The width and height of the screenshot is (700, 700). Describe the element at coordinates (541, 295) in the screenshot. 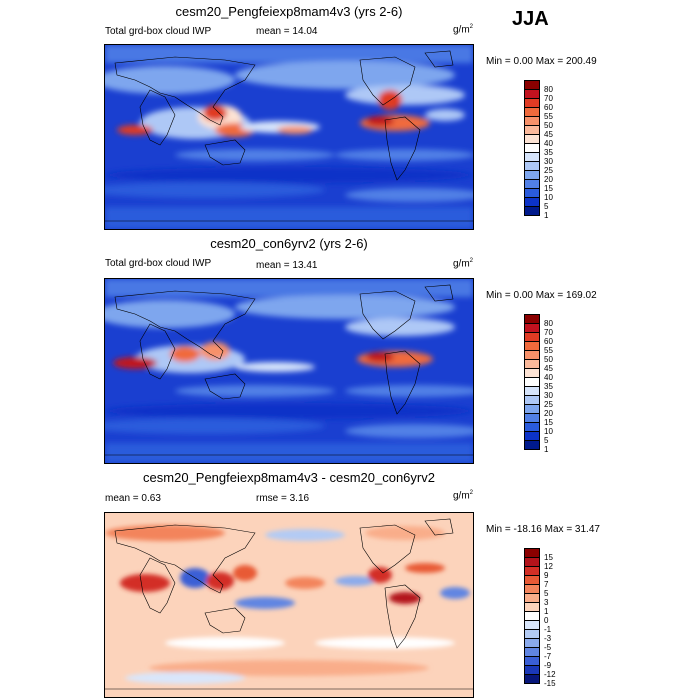

I see `panel2-minmax: Min = 0.00 Max = 169.02` at that location.